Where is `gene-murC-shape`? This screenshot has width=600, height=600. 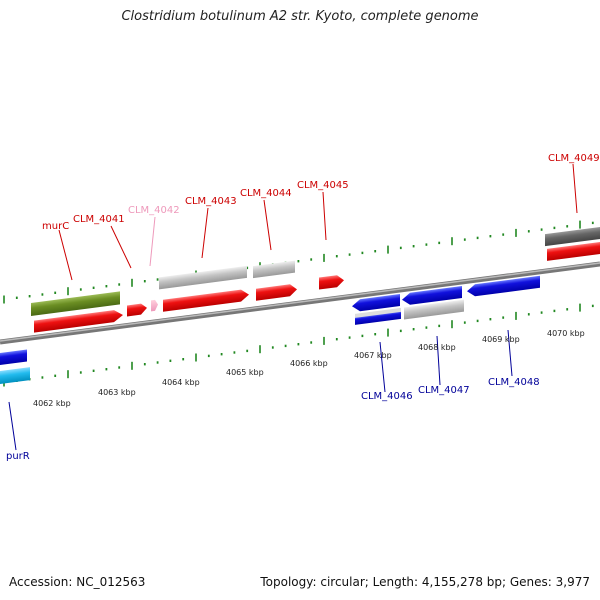 gene-murC-shape is located at coordinates (75, 303).